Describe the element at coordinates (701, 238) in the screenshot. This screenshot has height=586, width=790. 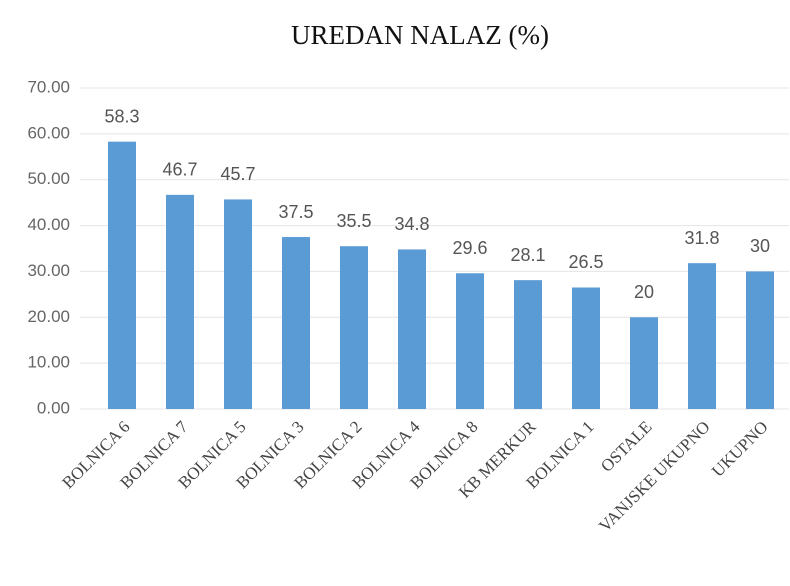
I see `data-label: 31.8` at that location.